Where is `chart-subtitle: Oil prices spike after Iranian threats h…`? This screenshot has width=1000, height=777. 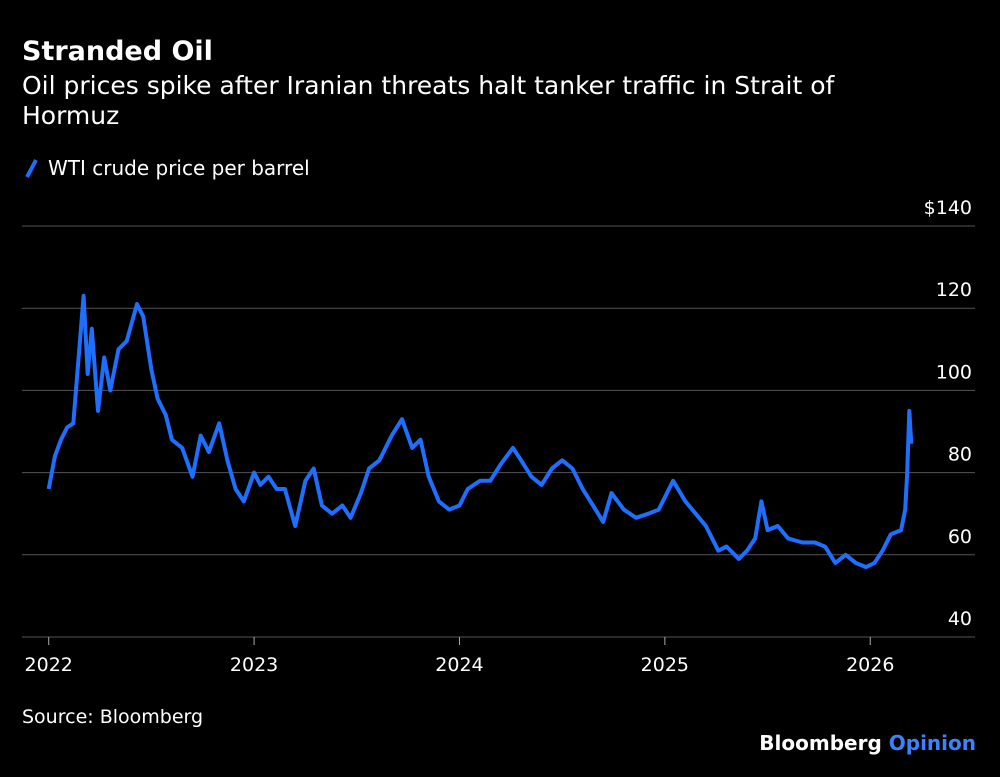
chart-subtitle: Oil prices spike after Iranian threats h… is located at coordinates (429, 100).